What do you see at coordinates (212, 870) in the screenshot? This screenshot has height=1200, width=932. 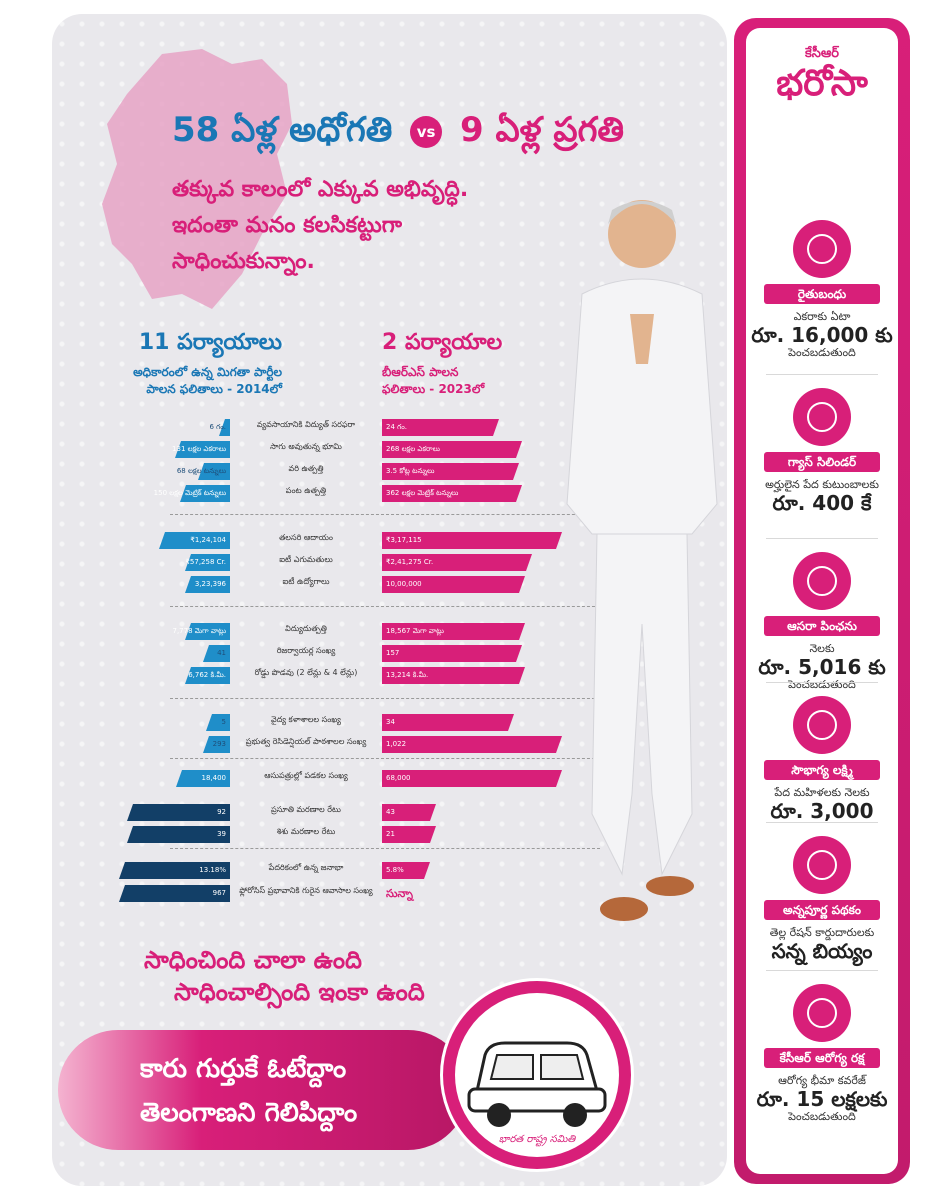 I see `before-value: 13.18%` at bounding box center [212, 870].